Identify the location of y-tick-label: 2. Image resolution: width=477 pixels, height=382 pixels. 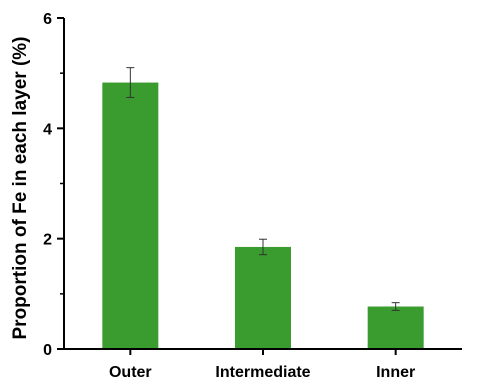
(47, 240).